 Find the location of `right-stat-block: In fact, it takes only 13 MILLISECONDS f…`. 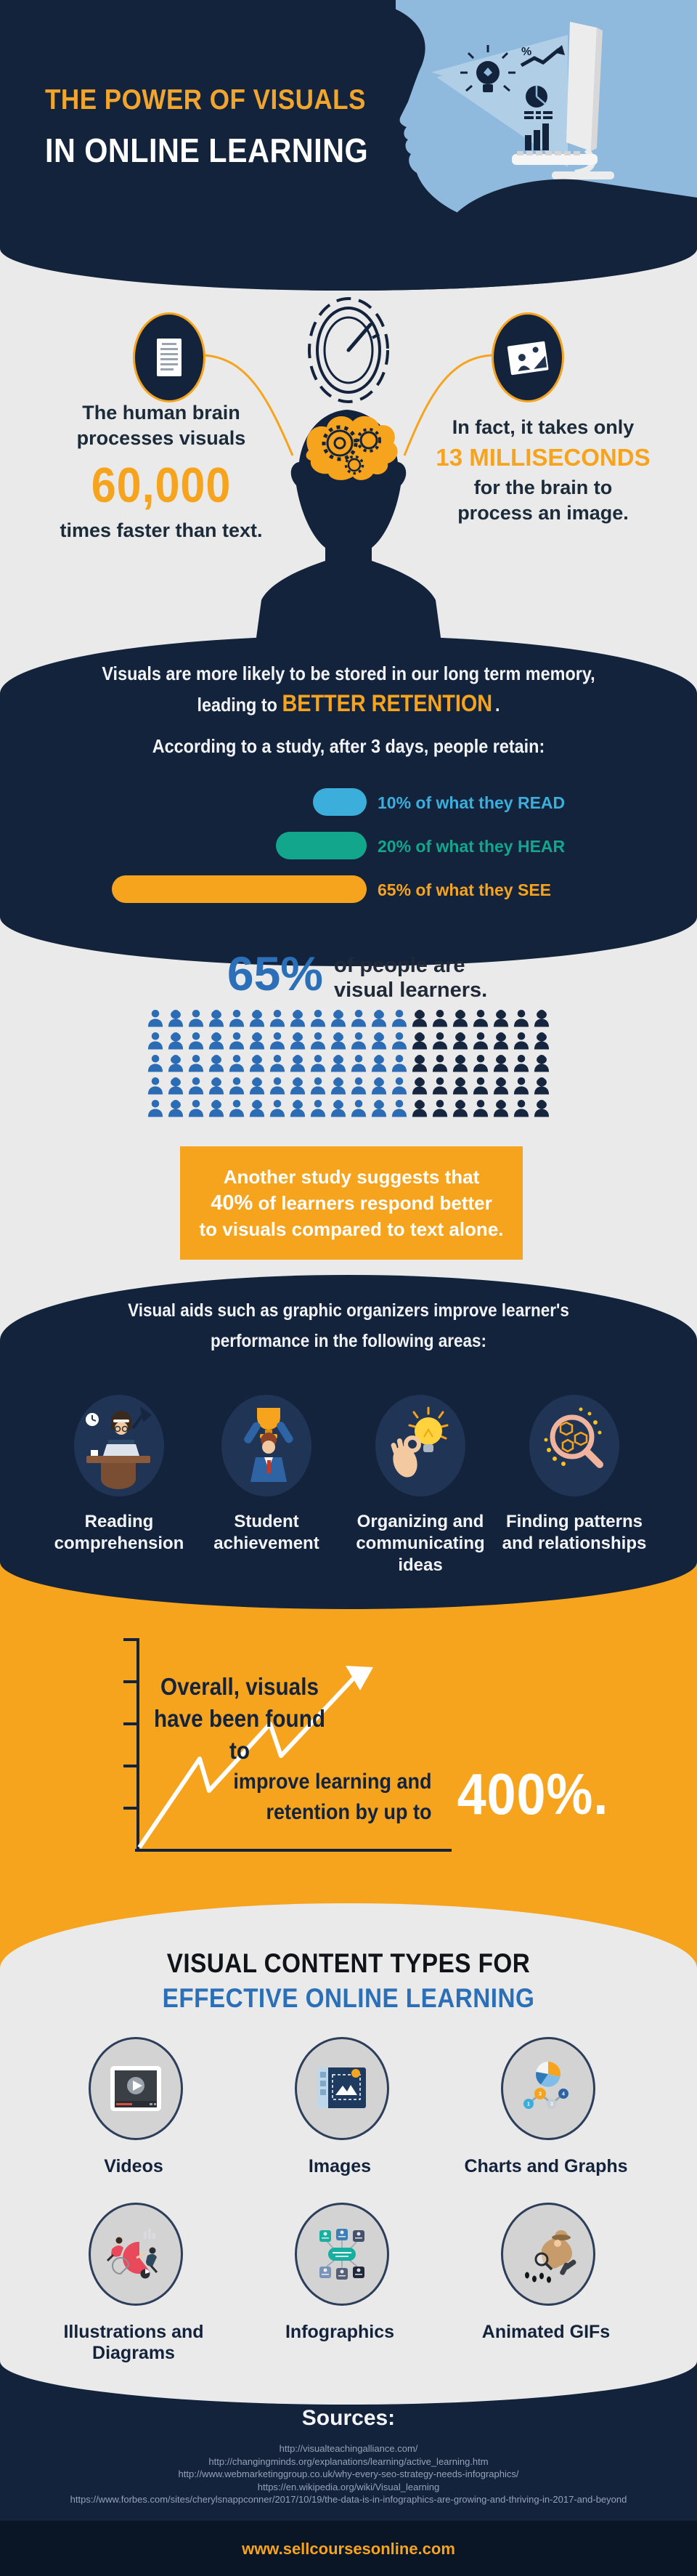

right-stat-block: In fact, it takes only 13 MILLISECONDS f… is located at coordinates (543, 470).